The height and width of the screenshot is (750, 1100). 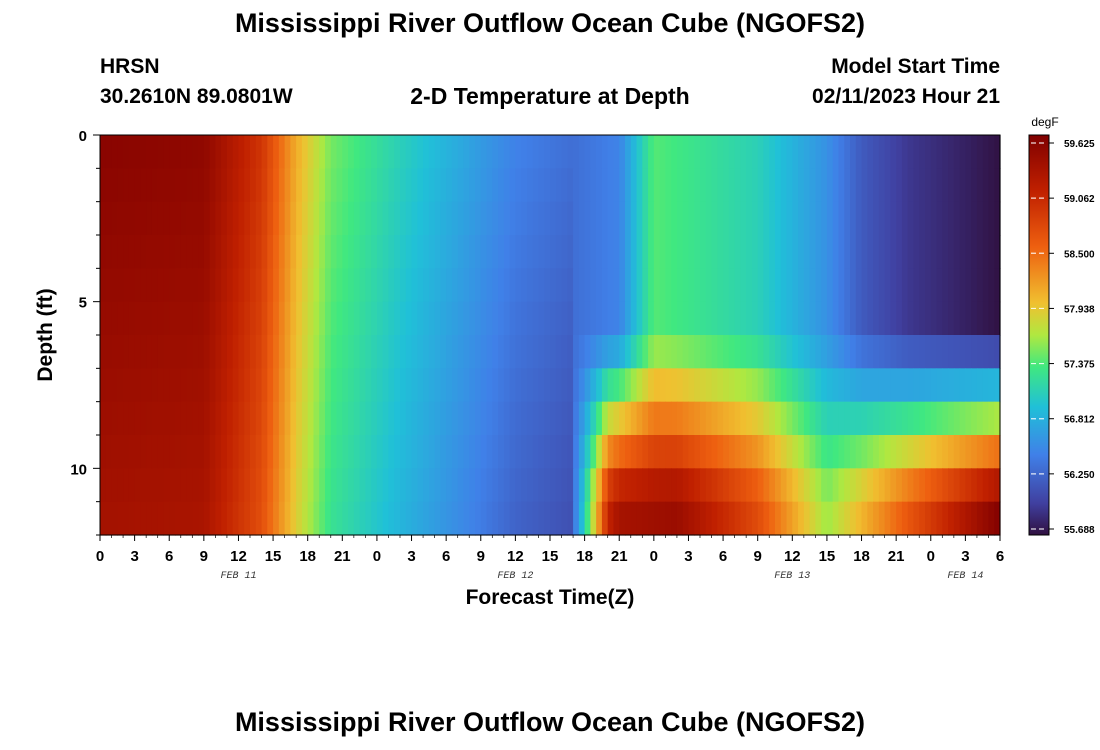 I want to click on x-tick-label: 21, so click(x=896, y=556).